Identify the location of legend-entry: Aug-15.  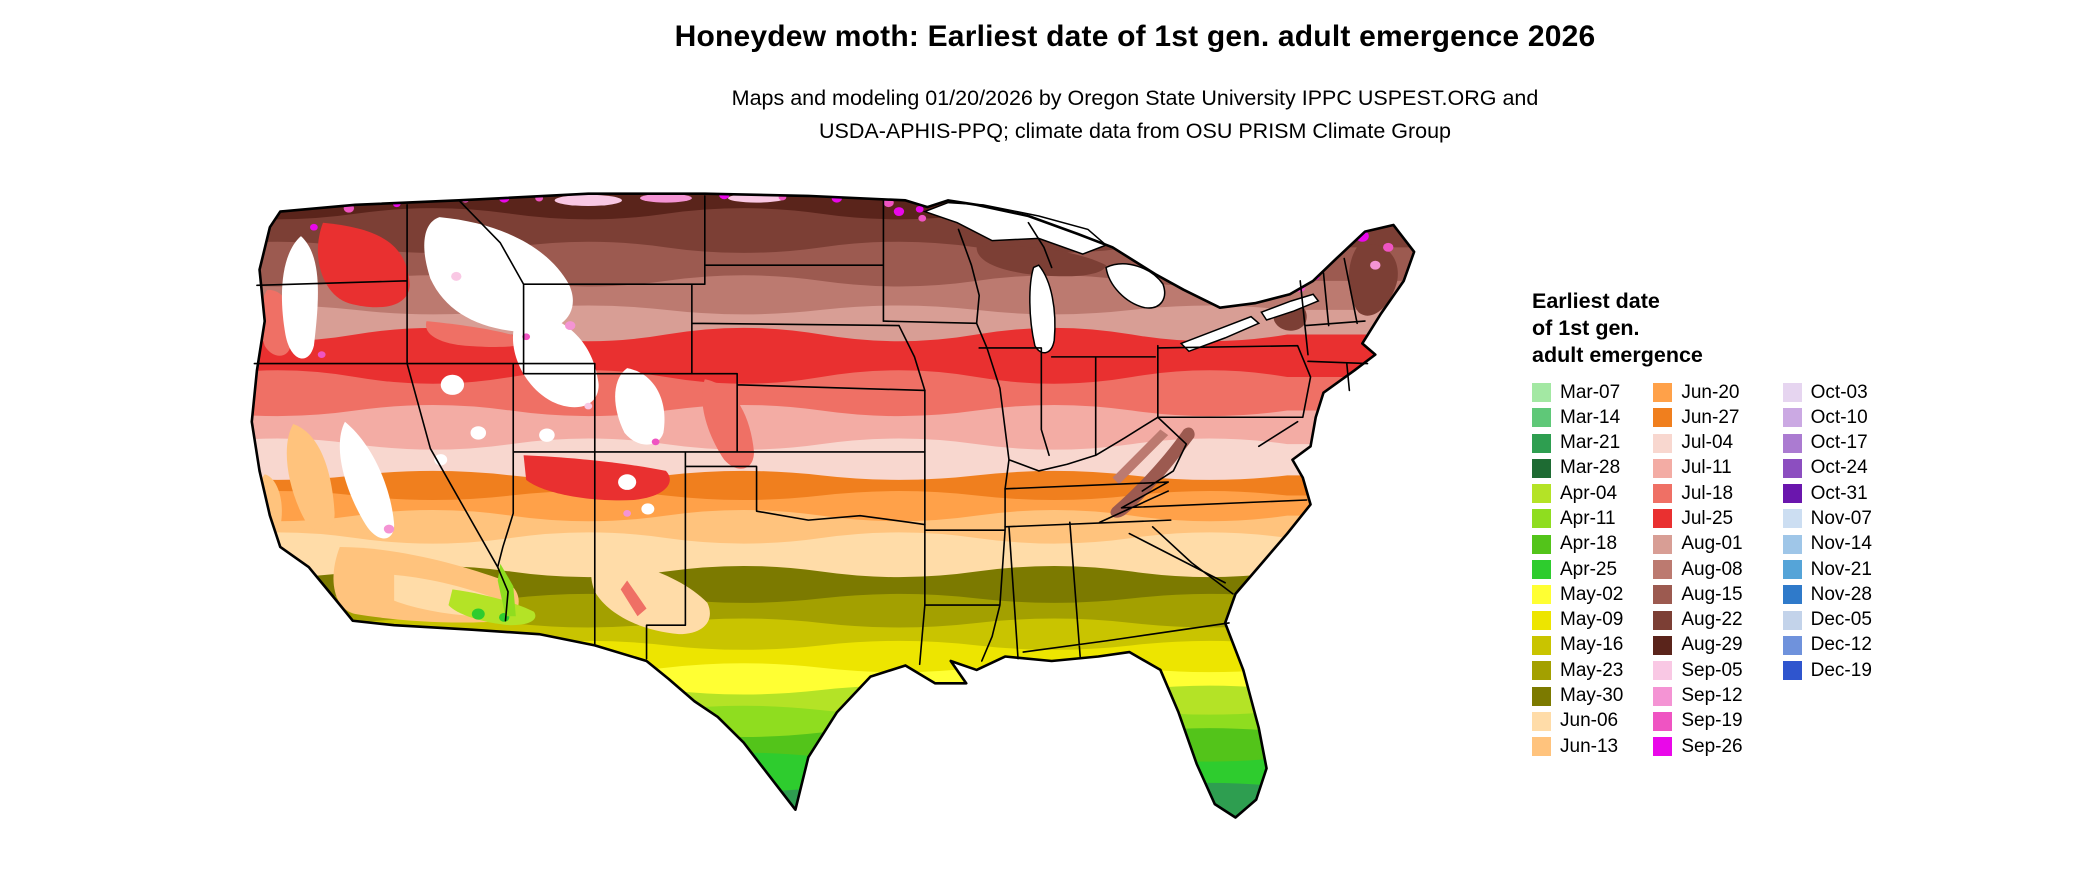
(1698, 594).